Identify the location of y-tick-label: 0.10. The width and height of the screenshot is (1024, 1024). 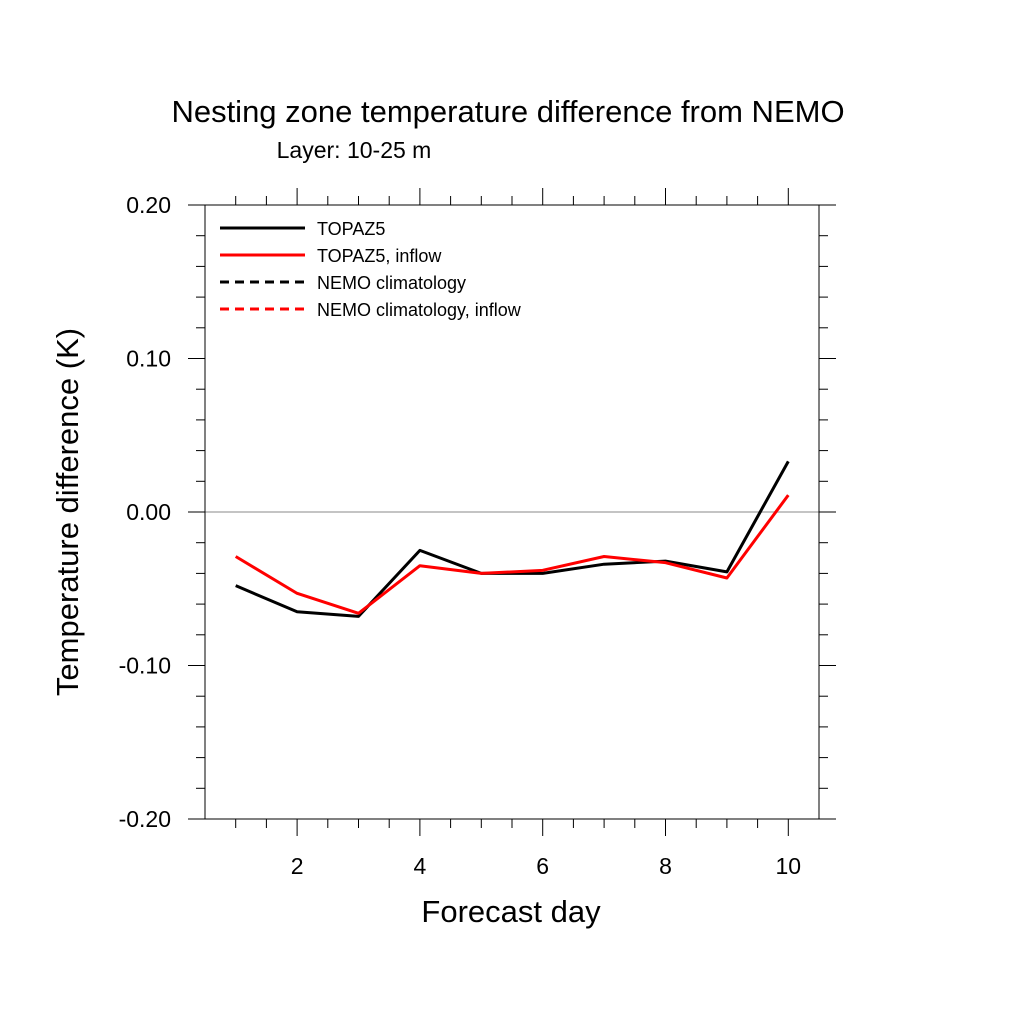
(148, 359).